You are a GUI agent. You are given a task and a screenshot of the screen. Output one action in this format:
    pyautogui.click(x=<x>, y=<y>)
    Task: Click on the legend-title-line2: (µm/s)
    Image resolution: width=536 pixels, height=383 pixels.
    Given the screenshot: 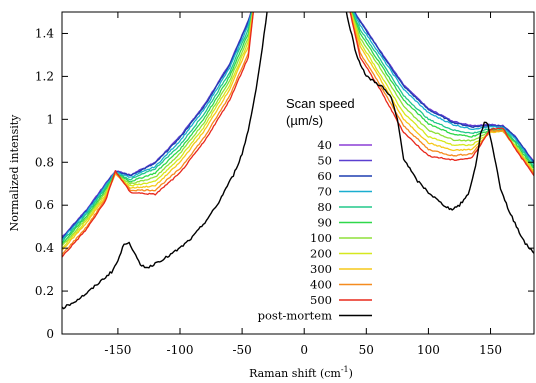 What is the action you would take?
    pyautogui.click(x=304, y=120)
    